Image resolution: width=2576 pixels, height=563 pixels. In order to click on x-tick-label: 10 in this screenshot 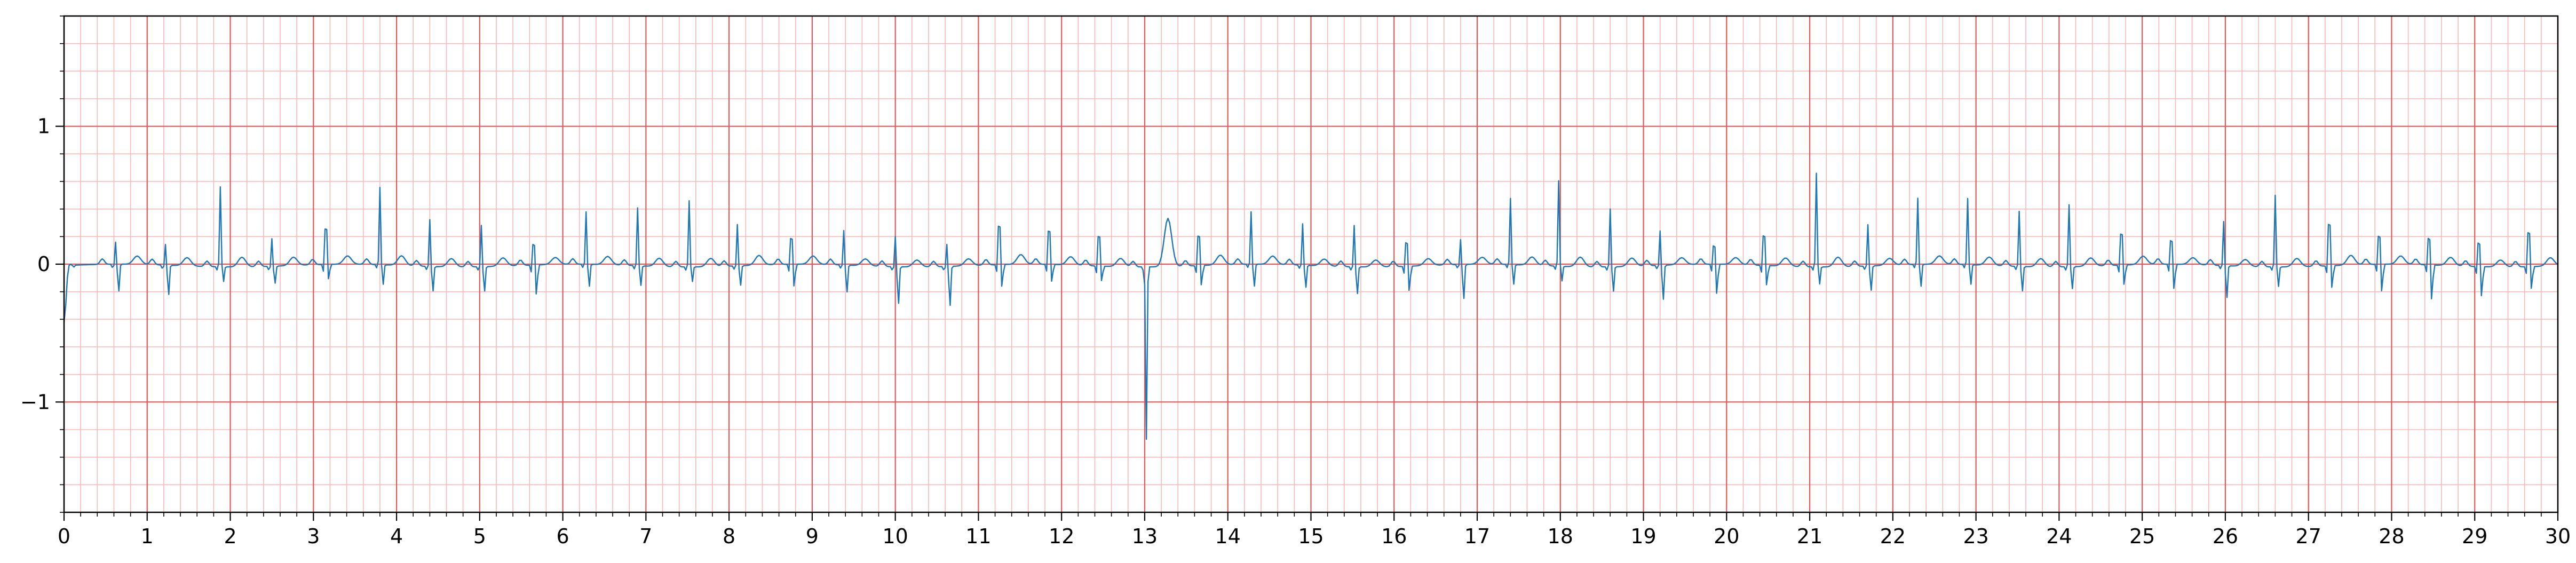, I will do `click(895, 536)`.